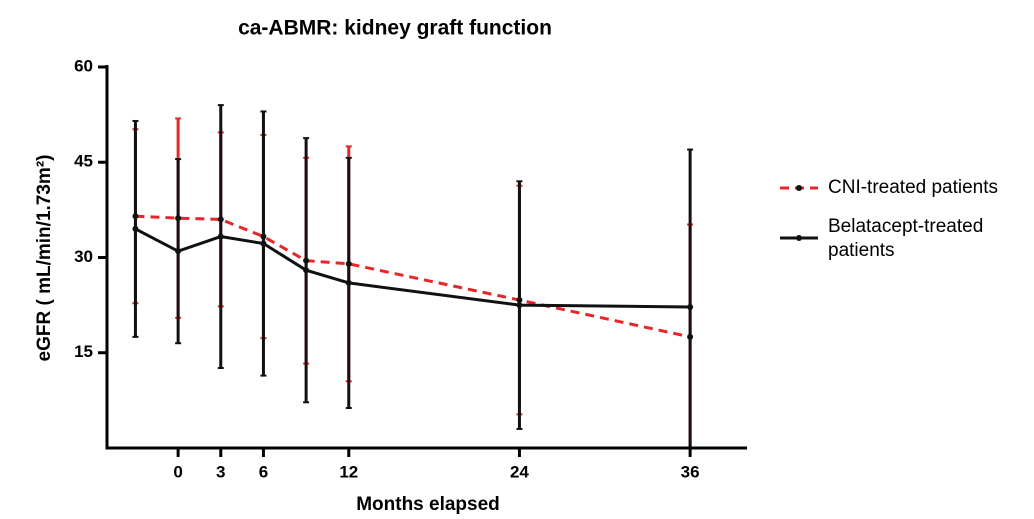 The width and height of the screenshot is (1034, 519). I want to click on x-tick-label: 3, so click(220, 471).